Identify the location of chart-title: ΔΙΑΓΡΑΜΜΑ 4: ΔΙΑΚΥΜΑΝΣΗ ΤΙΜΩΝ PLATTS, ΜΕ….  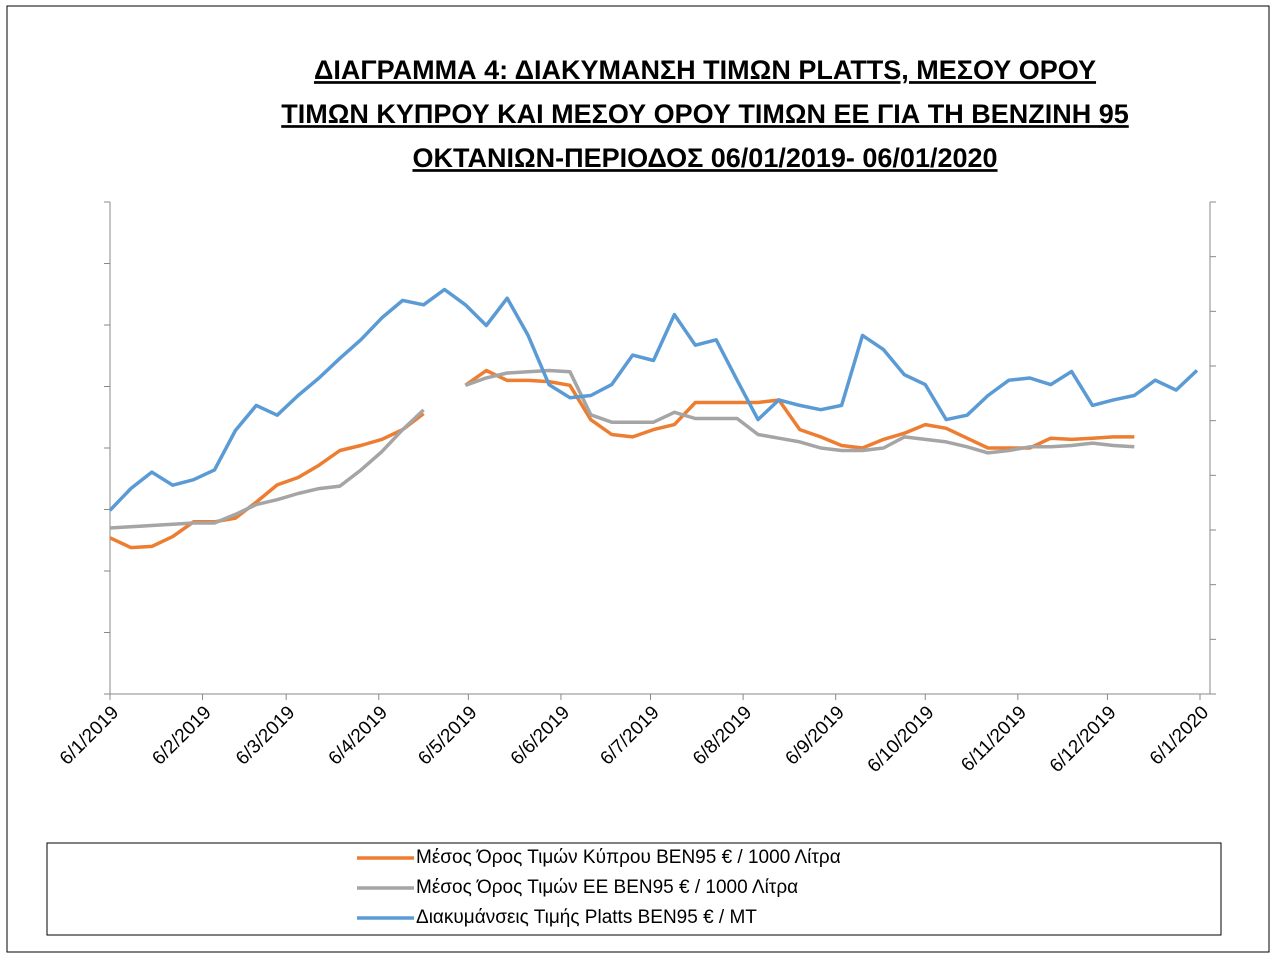
(705, 70).